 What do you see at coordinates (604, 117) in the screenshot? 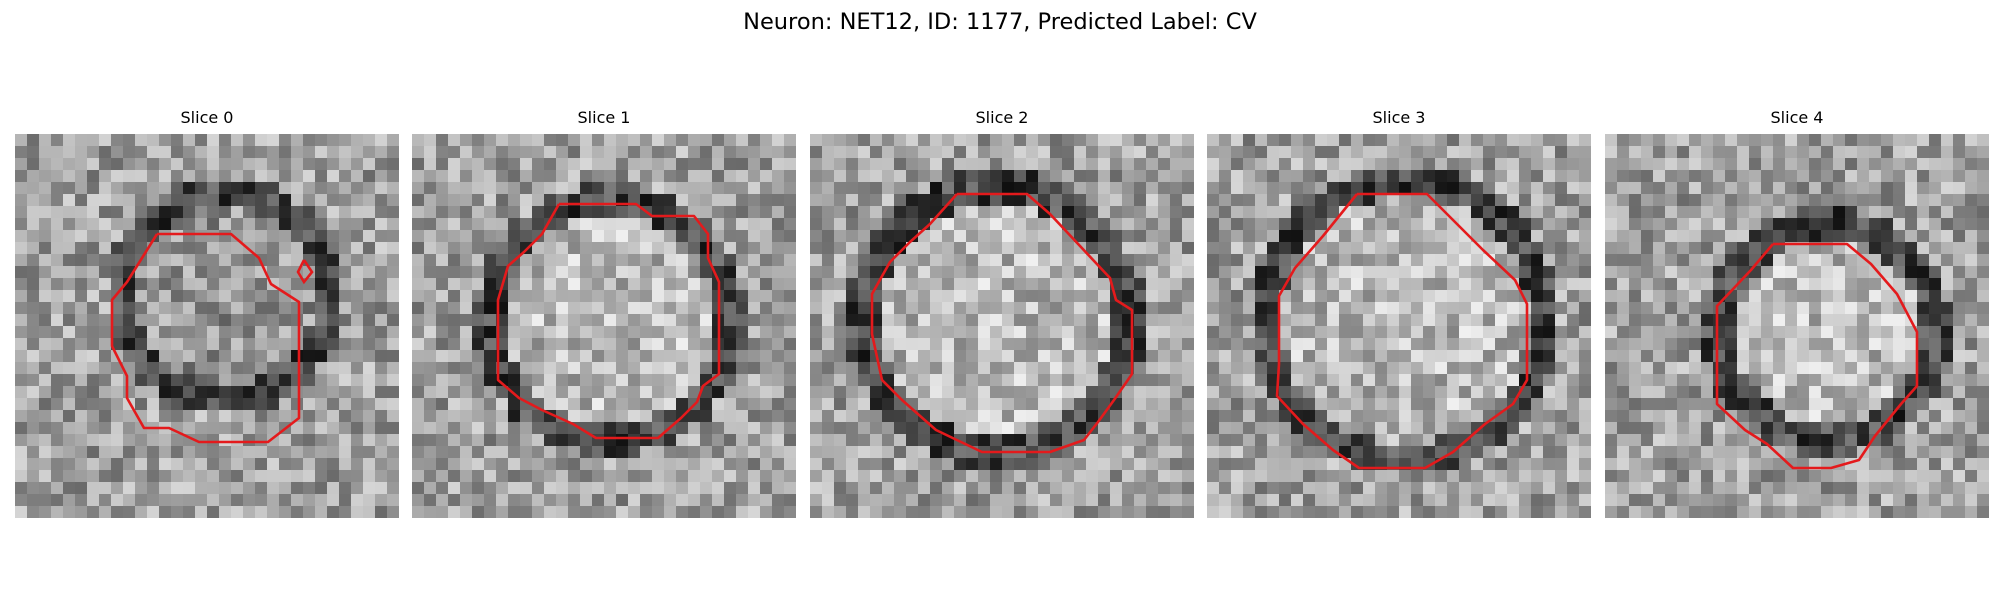
I see `slice-title: Slice 1` at bounding box center [604, 117].